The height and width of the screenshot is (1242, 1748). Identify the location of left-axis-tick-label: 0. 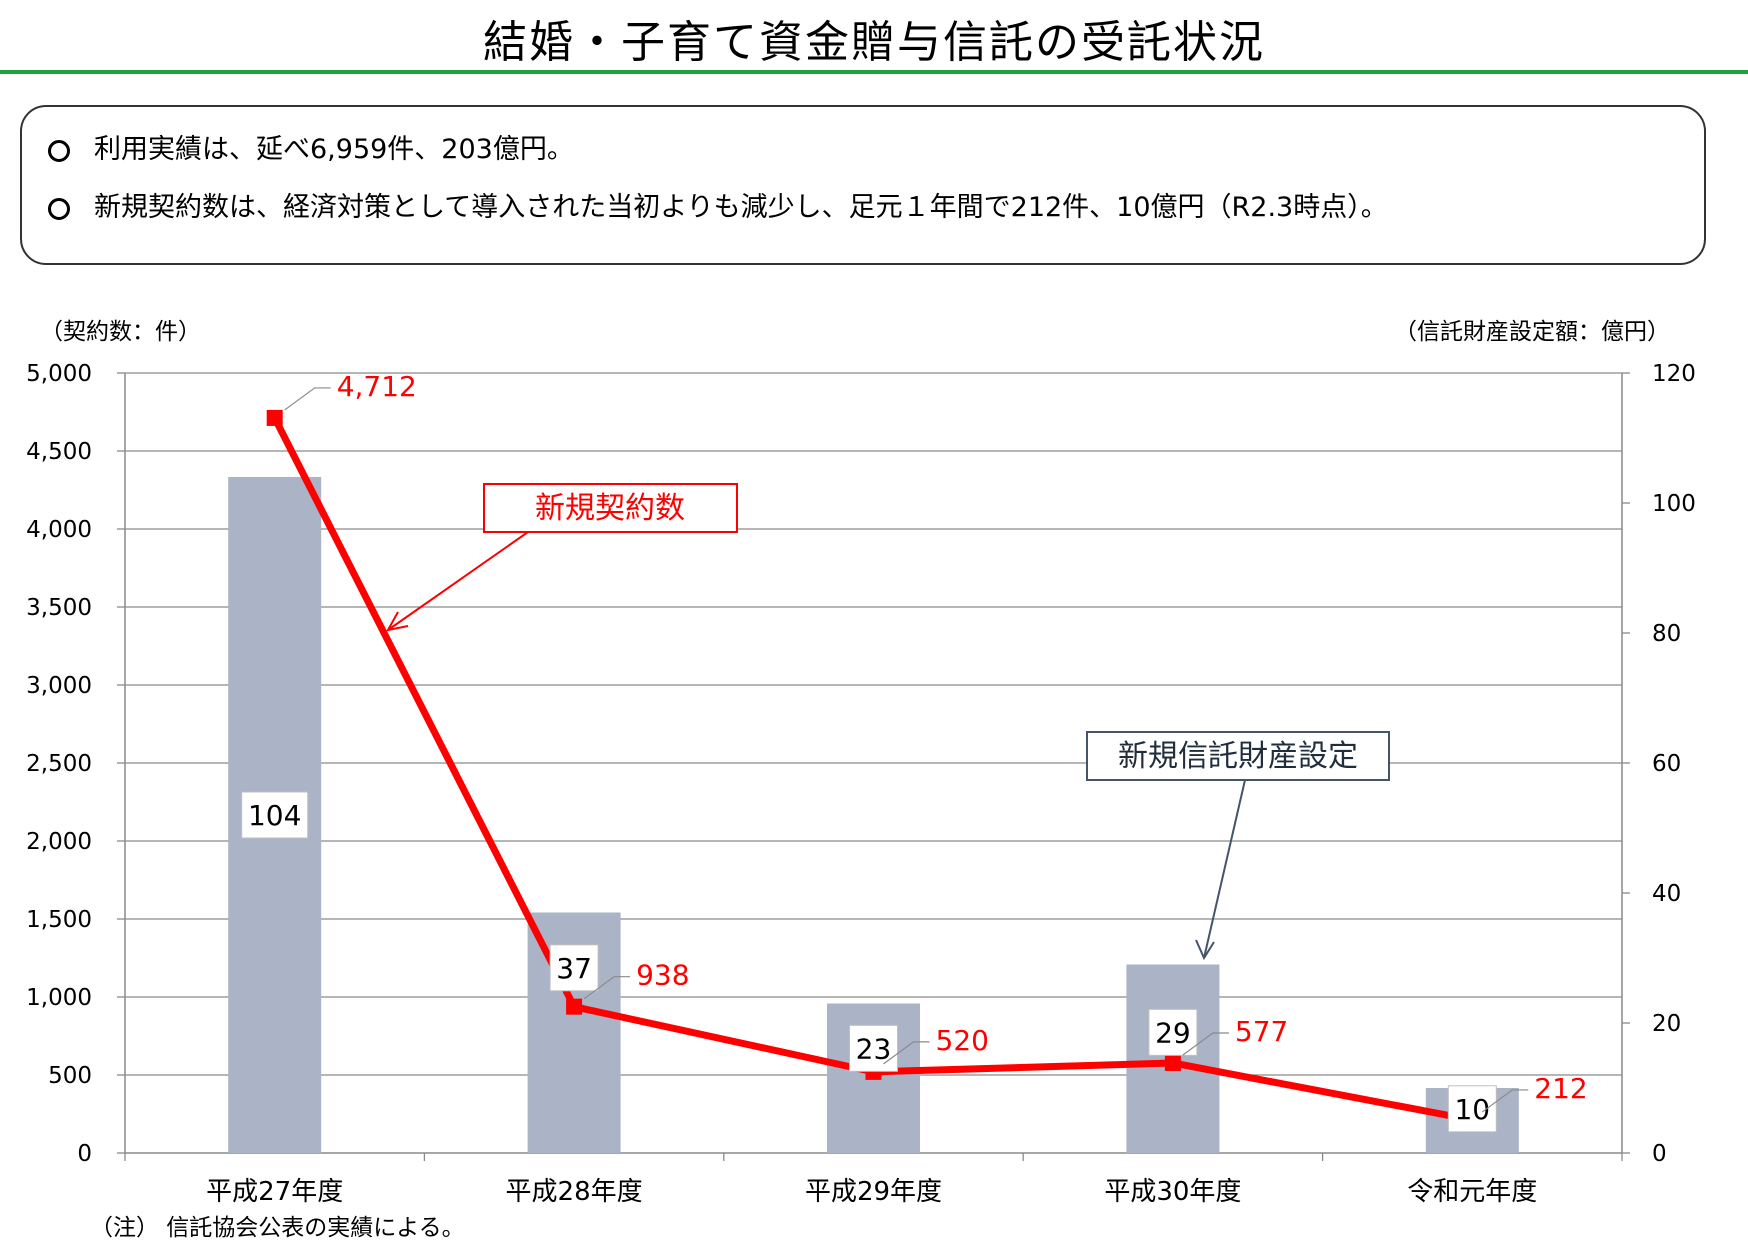
(84, 1154).